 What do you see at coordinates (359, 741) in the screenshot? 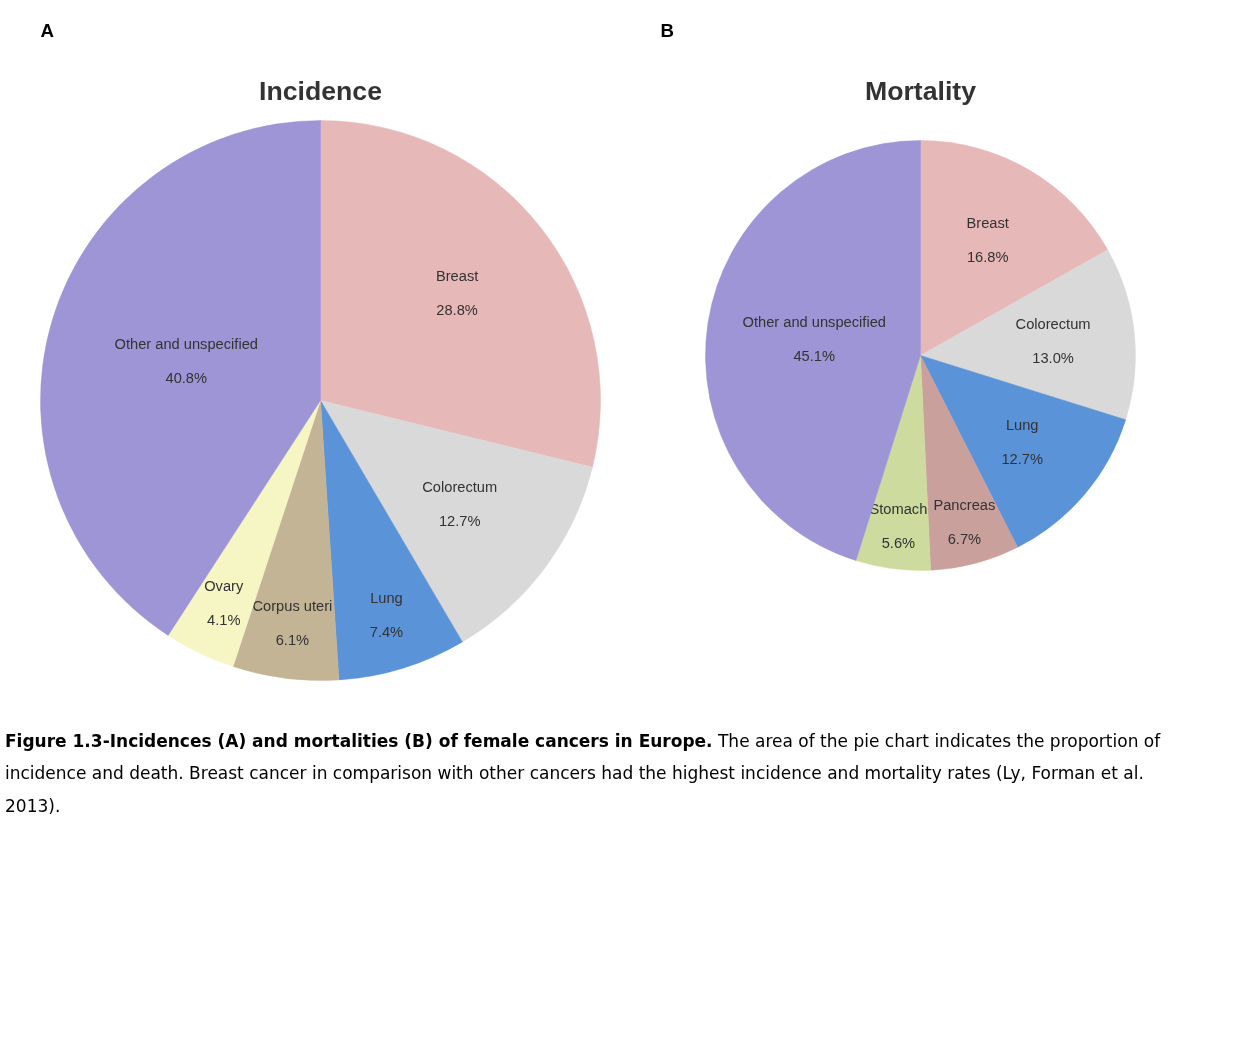
I see `caption: Figure 1.3-Incidences (A) and mortalities (B) of female cancers in Europe.` at bounding box center [359, 741].